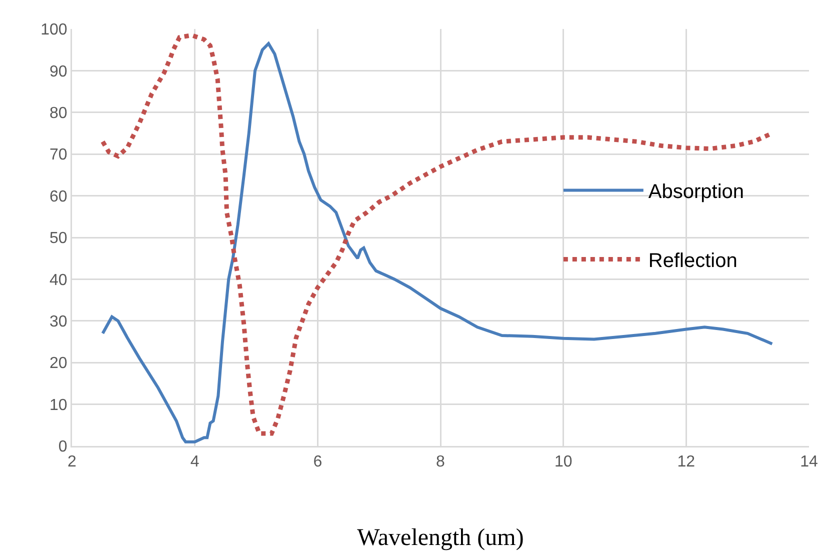 The height and width of the screenshot is (558, 823). Describe the element at coordinates (59, 113) in the screenshot. I see `y-tick-label: 80` at that location.